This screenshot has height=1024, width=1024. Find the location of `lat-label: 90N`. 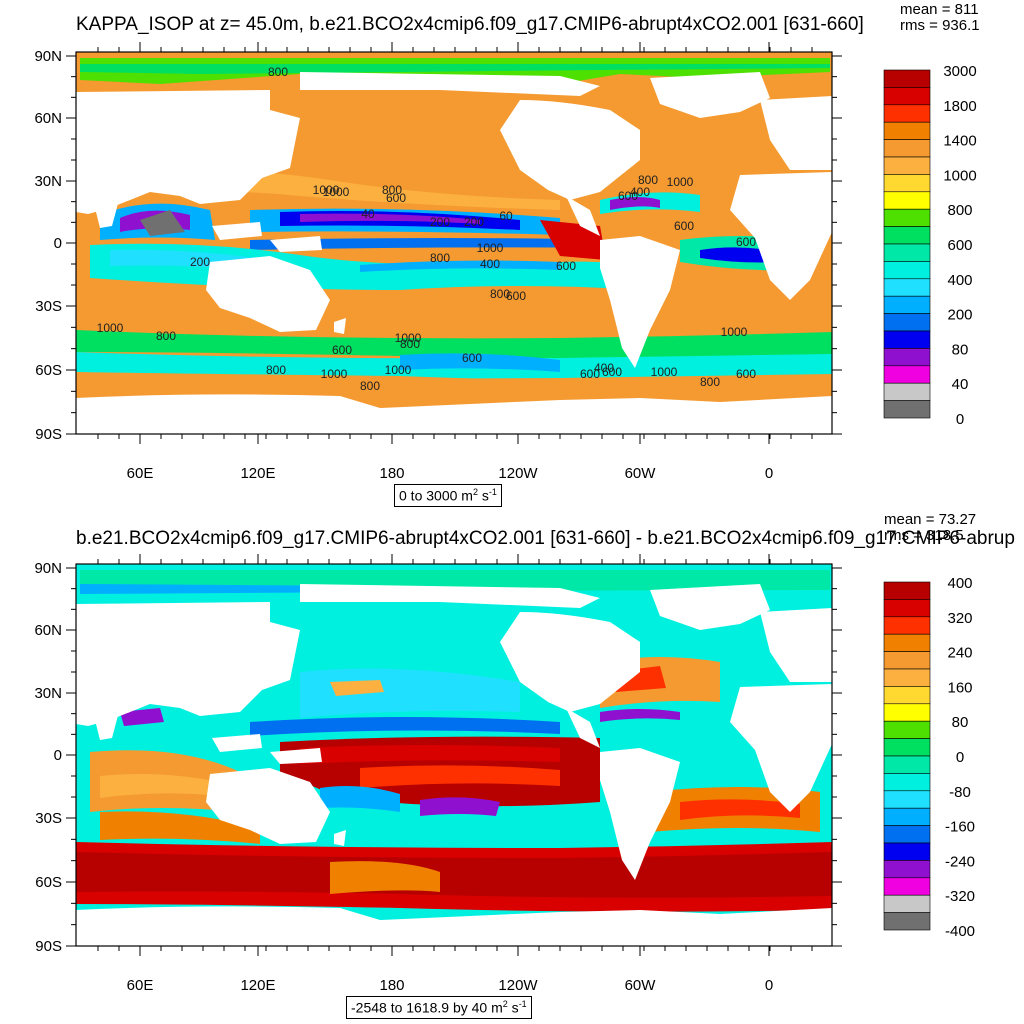

lat-label: 90N is located at coordinates (48, 56).